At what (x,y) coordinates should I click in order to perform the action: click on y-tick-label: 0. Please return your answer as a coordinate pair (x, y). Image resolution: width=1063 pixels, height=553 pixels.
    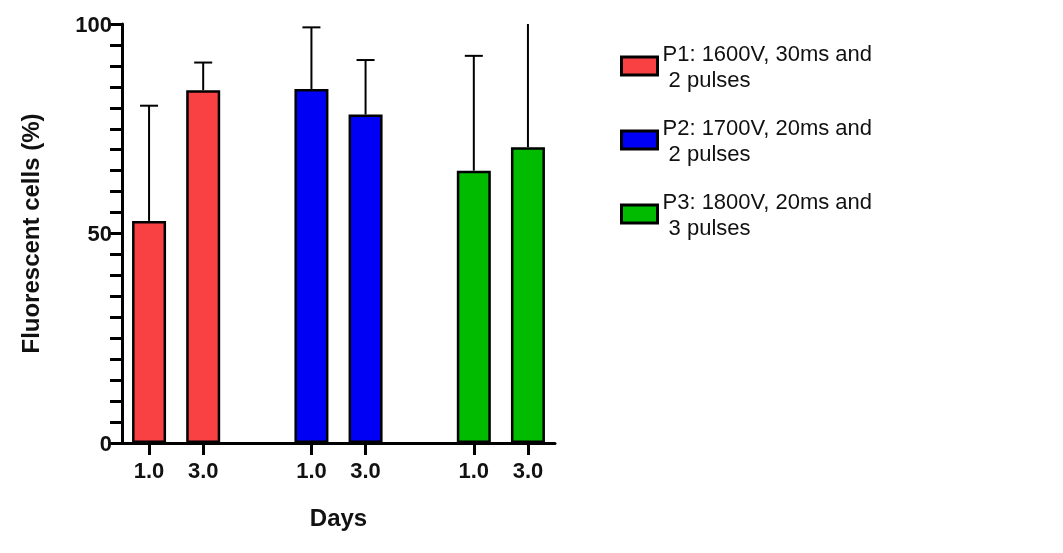
    Looking at the image, I should click on (105, 443).